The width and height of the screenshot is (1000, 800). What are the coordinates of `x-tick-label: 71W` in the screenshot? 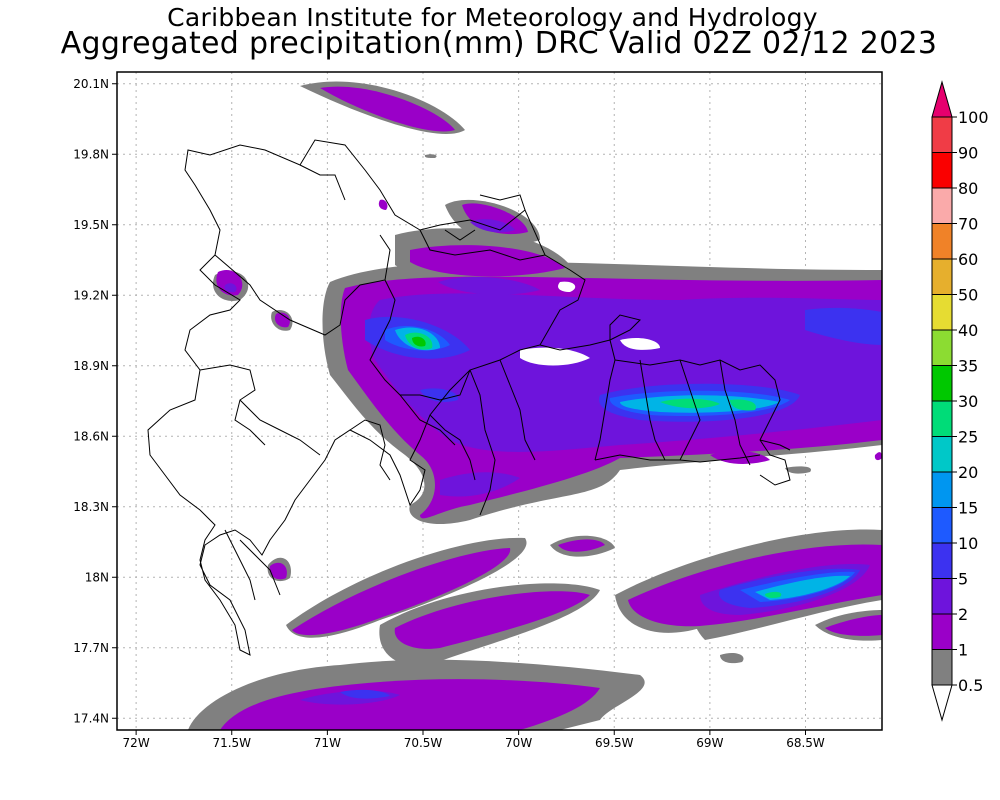 It's located at (327, 743).